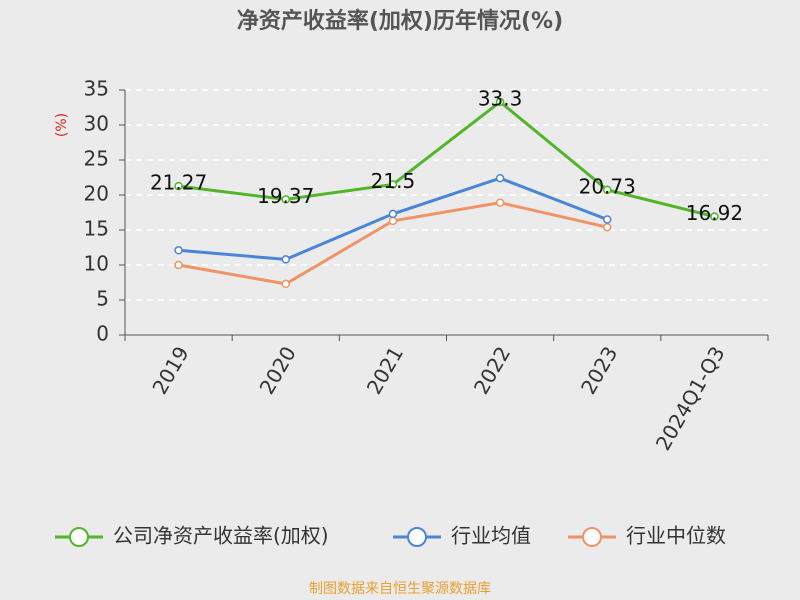  I want to click on data-label: 20.73, so click(607, 186).